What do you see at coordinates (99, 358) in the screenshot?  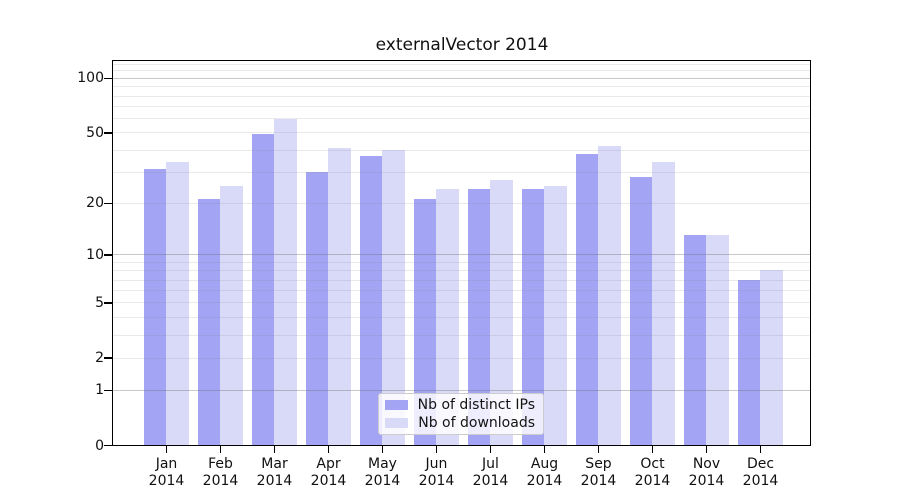 I see `ytick-label-2: 2` at bounding box center [99, 358].